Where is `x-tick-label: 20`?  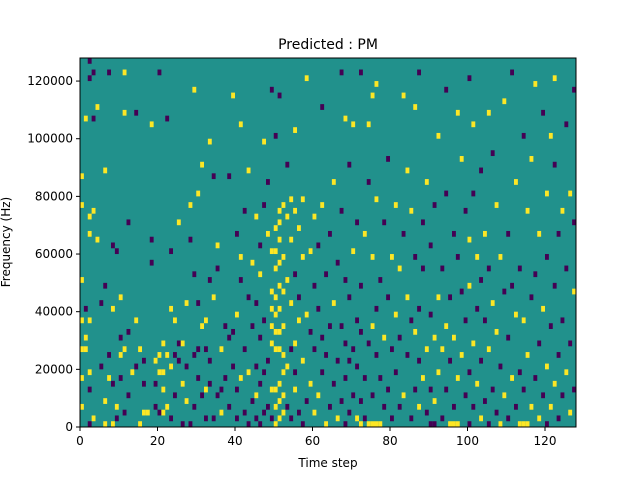 x-tick-label: 20 is located at coordinates (157, 441).